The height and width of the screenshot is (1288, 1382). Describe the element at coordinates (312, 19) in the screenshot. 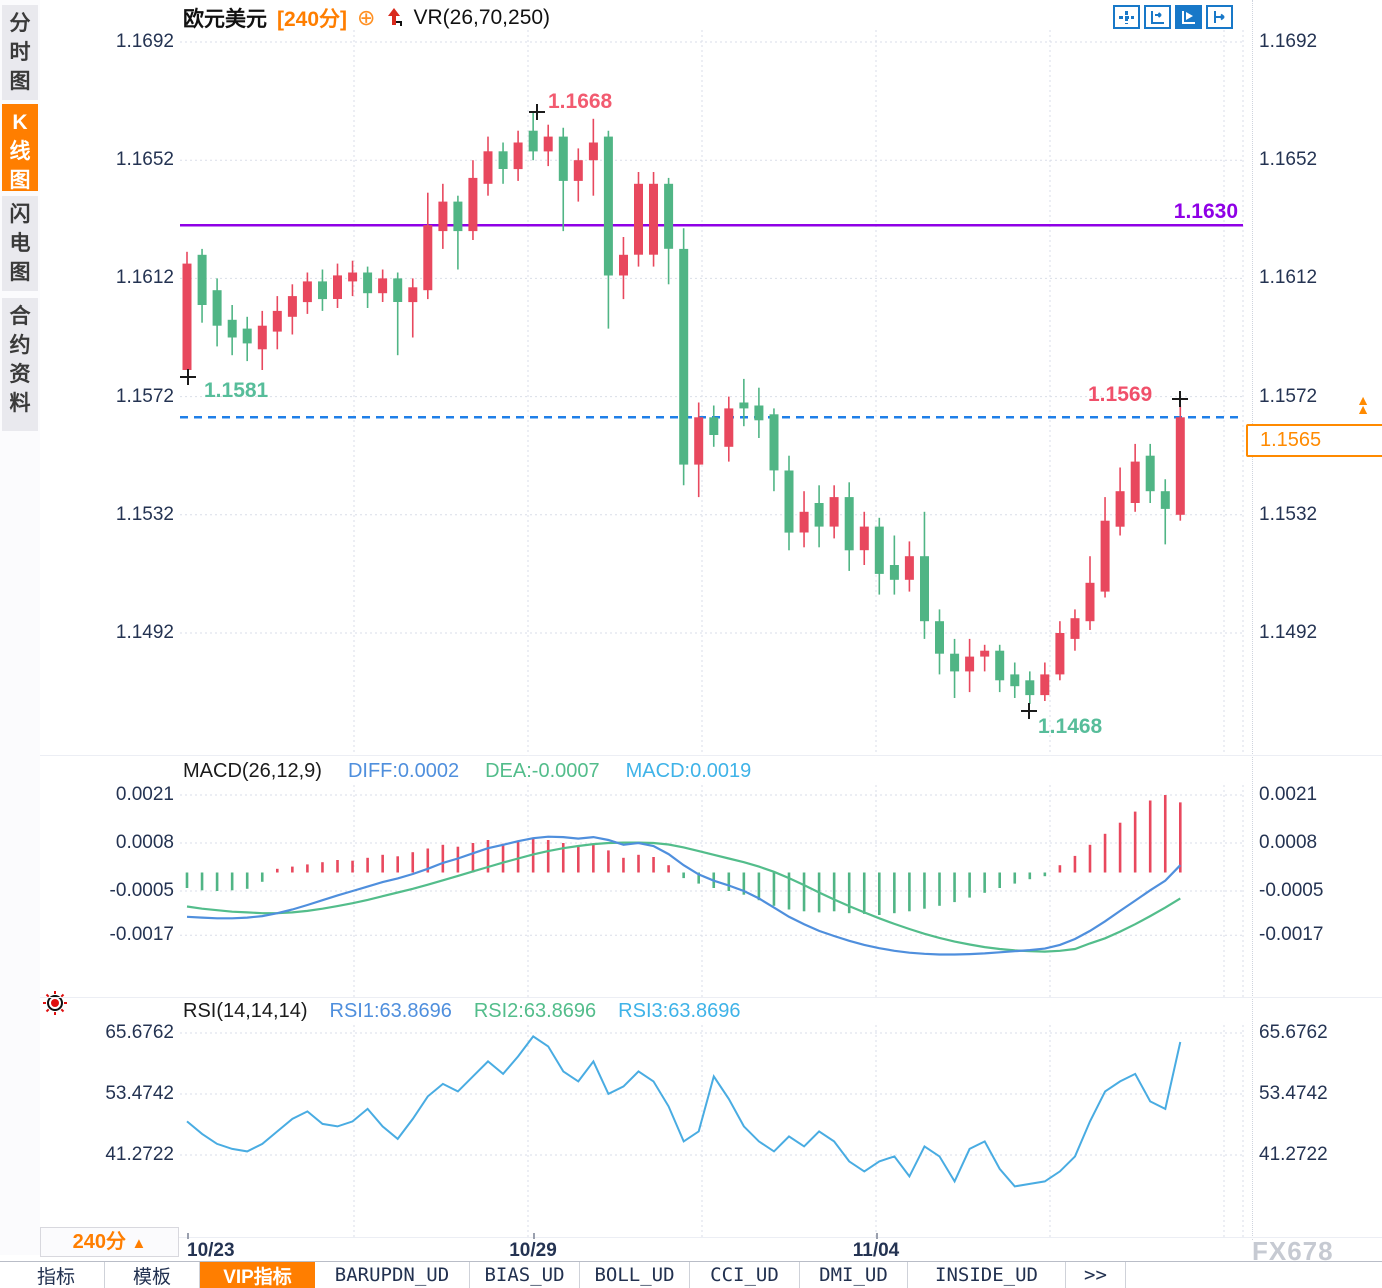

I see `interval-label: [240分]` at that location.